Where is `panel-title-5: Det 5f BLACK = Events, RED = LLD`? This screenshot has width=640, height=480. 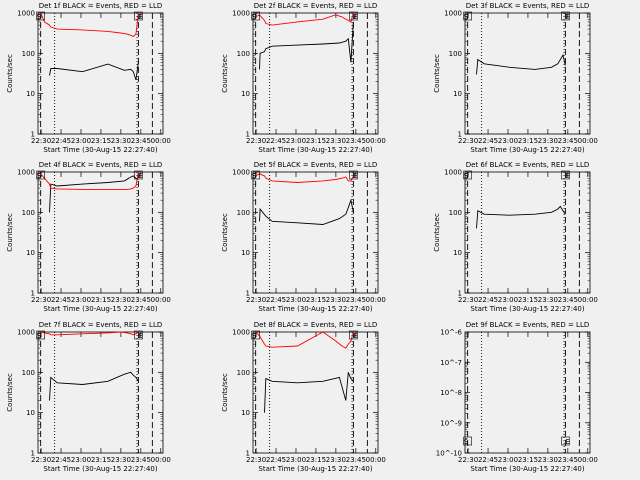
panel-title-5: Det 5f BLACK = Events, RED = LLD is located at coordinates (315, 165).